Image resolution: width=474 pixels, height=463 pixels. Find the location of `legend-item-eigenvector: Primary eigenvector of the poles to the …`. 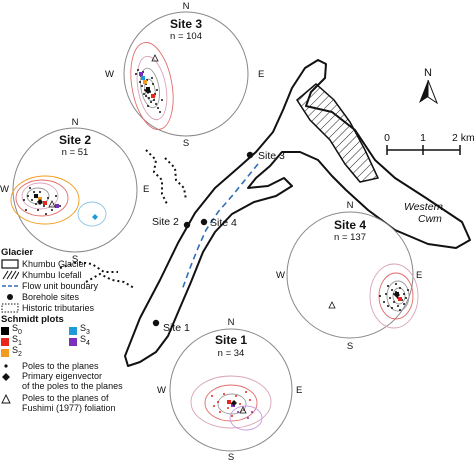

legend-item-eigenvector: Primary eigenvector of the poles to the … is located at coordinates (88, 382).